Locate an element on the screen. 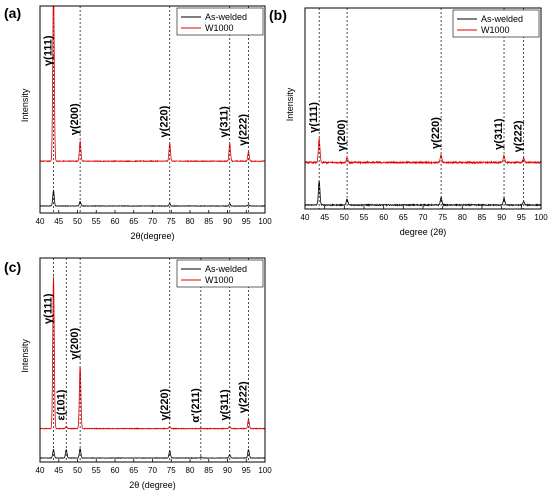 This screenshot has height=504, width=550. panel-label: (a) is located at coordinates (12, 13).